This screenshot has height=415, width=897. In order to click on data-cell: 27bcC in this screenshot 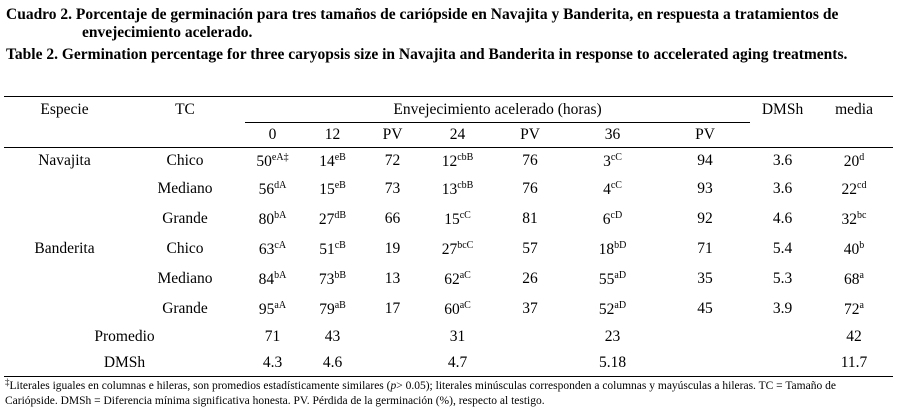, I will do `click(457, 249)`.